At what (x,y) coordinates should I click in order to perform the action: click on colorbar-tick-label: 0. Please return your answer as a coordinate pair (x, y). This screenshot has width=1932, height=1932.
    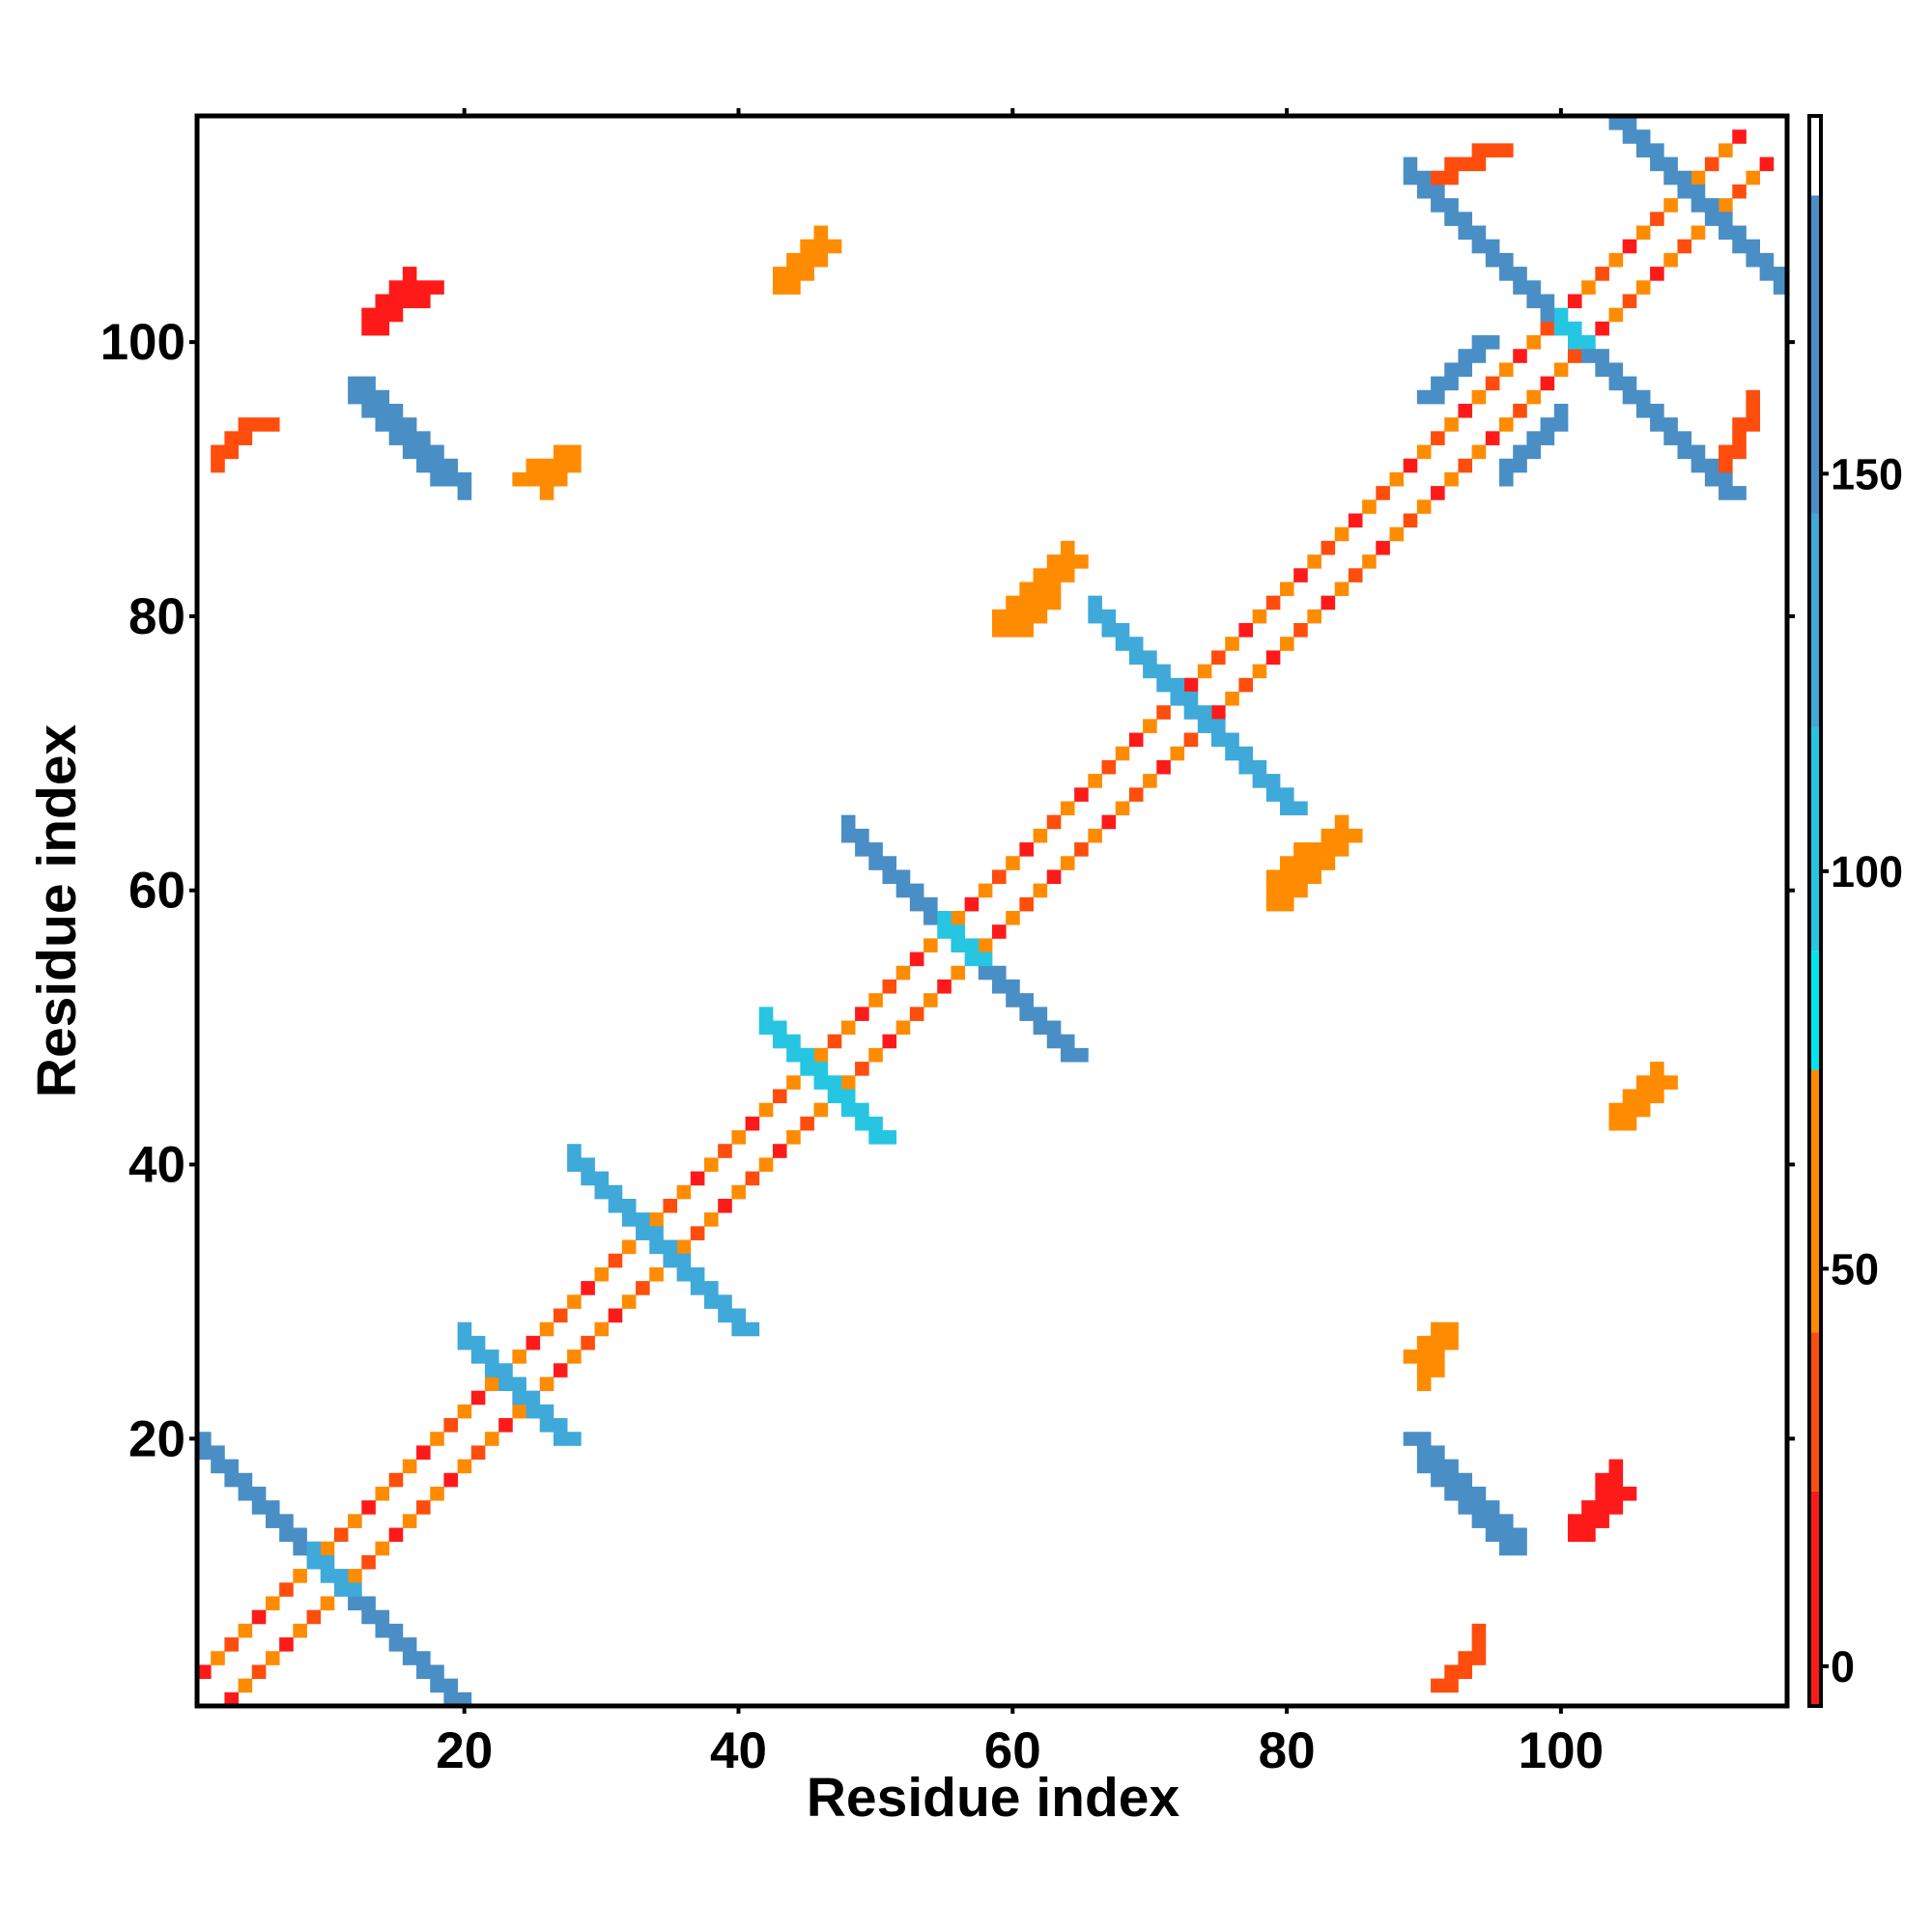
    Looking at the image, I should click on (1843, 1666).